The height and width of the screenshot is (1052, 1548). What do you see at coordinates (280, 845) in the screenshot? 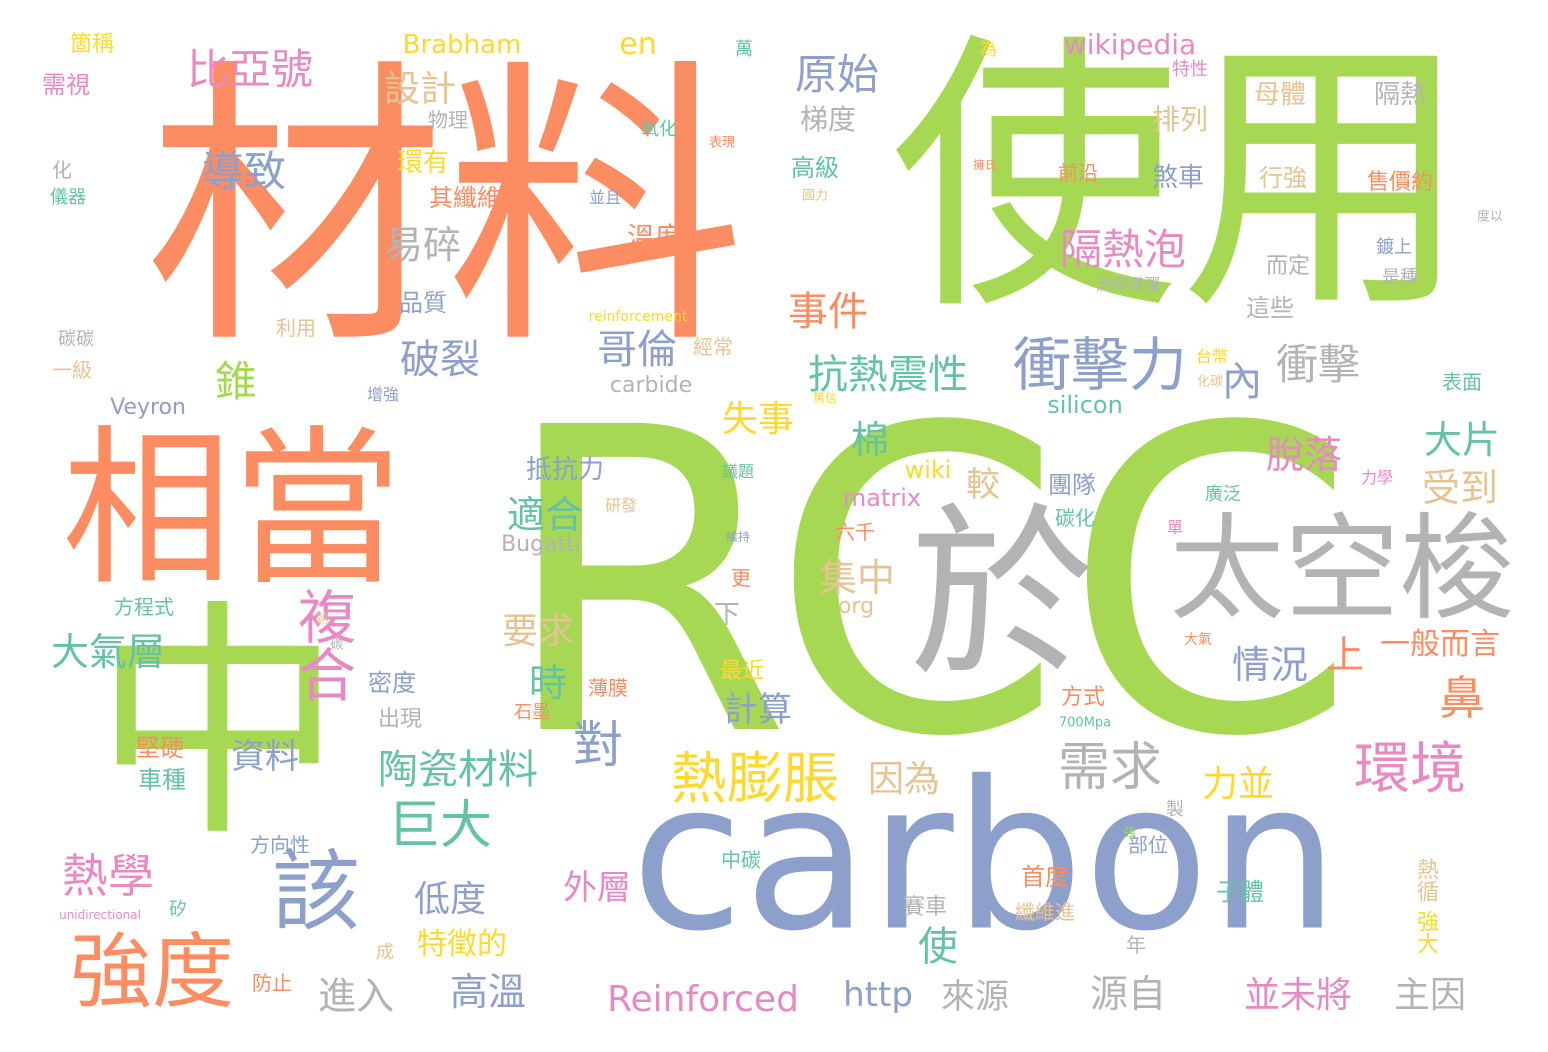
I see `word-fangxiangxing: 方向性` at bounding box center [280, 845].